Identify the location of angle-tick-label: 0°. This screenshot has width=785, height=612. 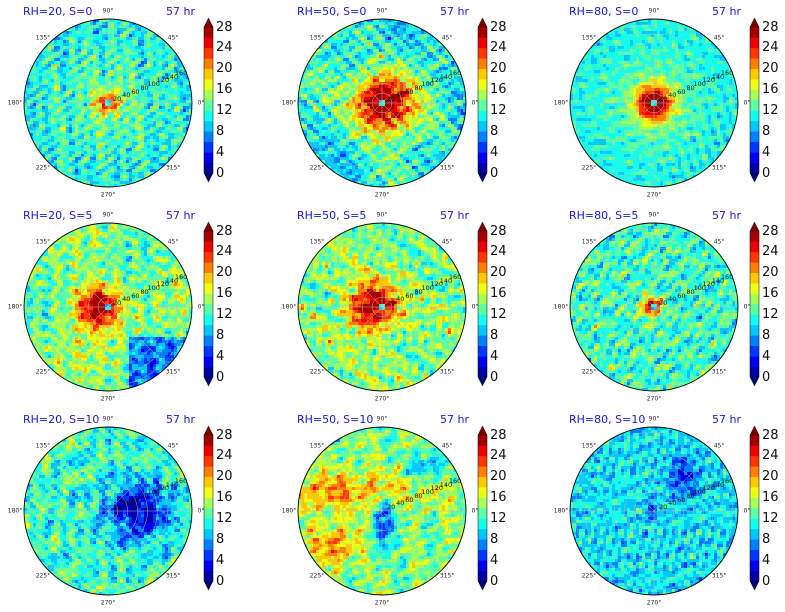
(475, 307).